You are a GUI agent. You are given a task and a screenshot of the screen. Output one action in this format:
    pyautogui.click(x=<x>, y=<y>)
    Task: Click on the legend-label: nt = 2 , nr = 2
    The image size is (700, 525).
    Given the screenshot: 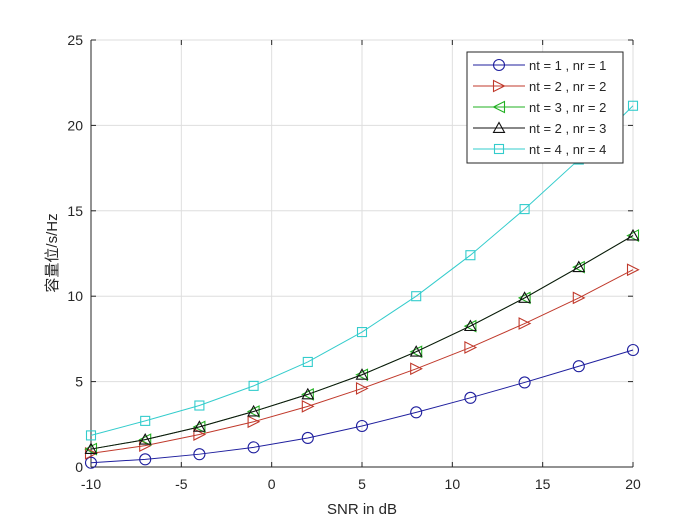 What is the action you would take?
    pyautogui.click(x=567, y=86)
    